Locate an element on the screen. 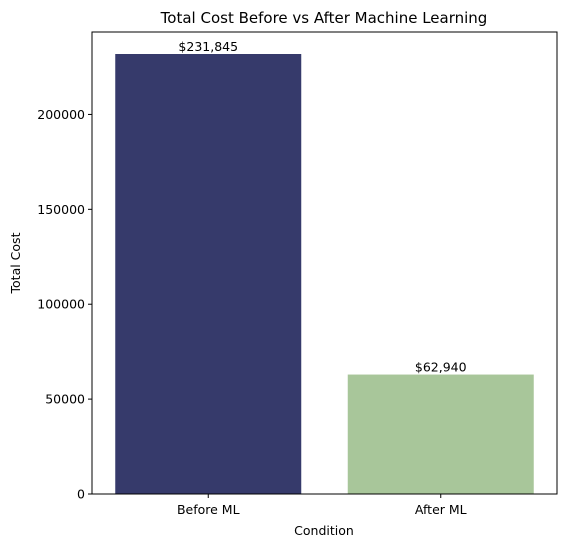  x-axis-label: Condition is located at coordinates (324, 530).